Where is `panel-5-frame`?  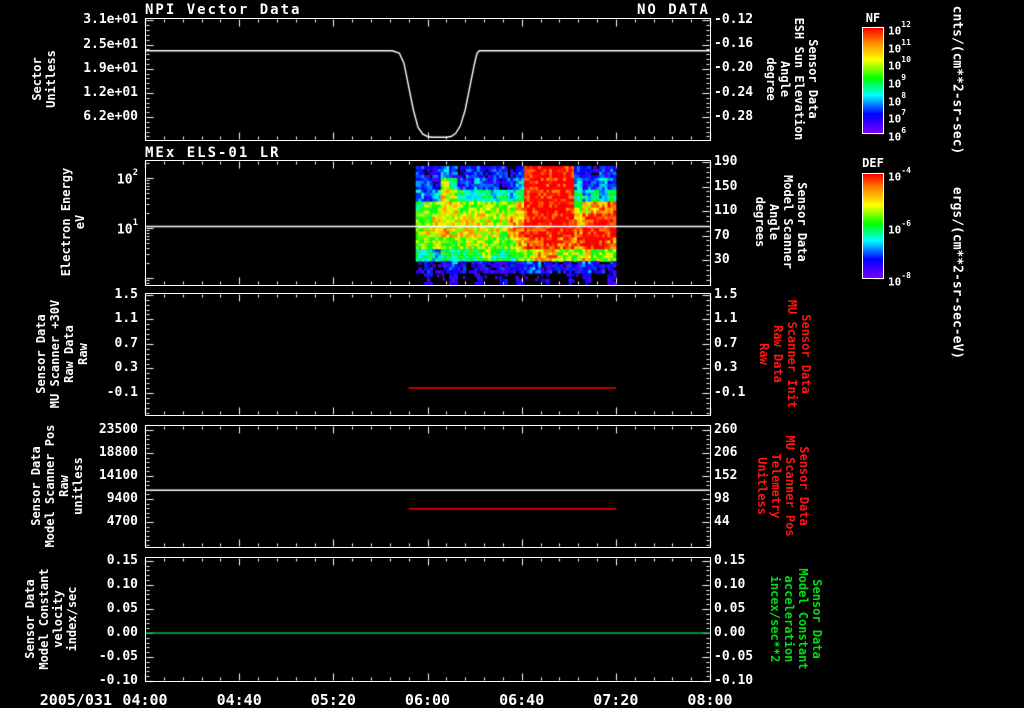
panel-5-frame is located at coordinates (428, 619).